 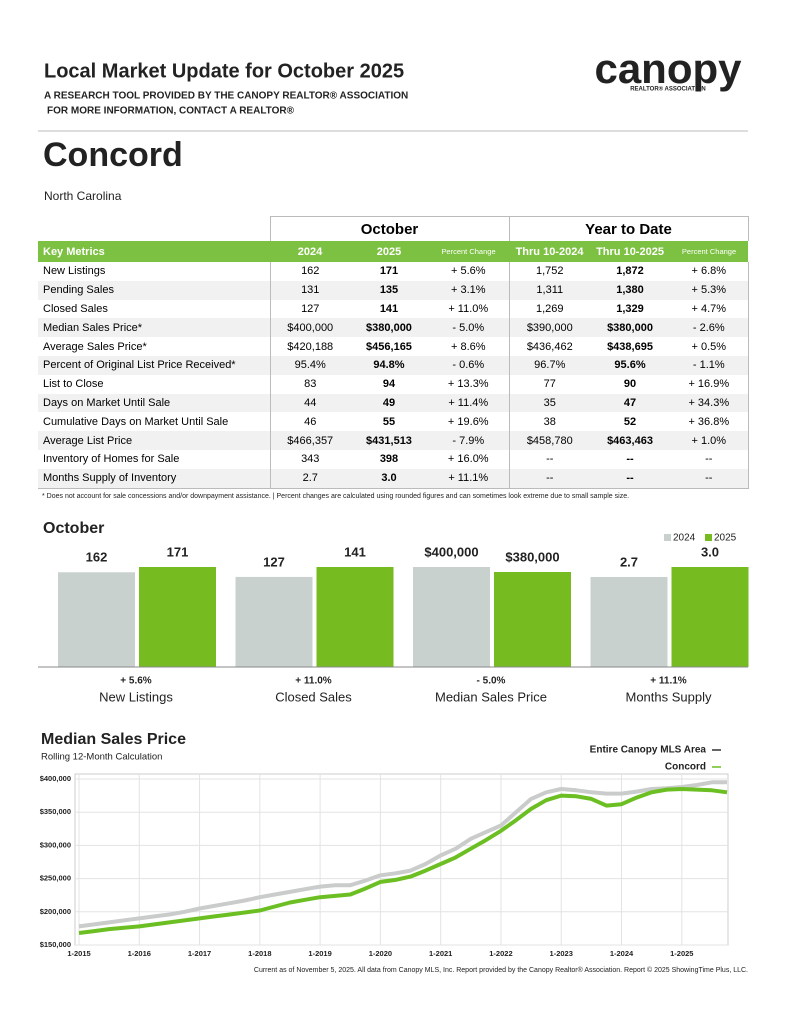 I want to click on x-tick-label: 1-2017, so click(x=199, y=953).